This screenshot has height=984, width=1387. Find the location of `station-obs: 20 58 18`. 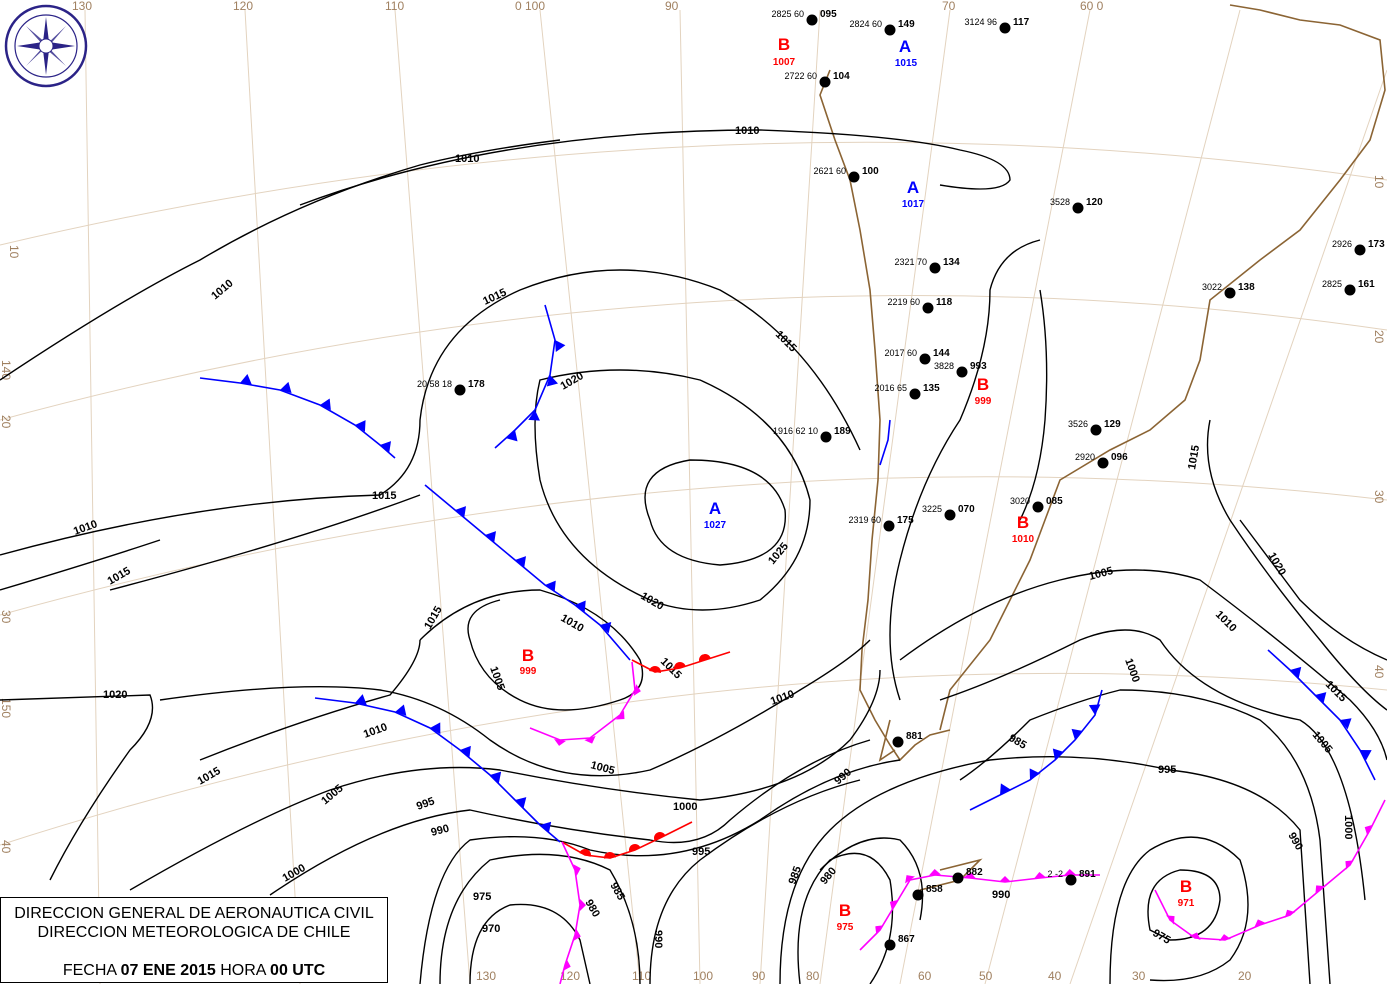

station-obs: 20 58 18 is located at coordinates (434, 384).